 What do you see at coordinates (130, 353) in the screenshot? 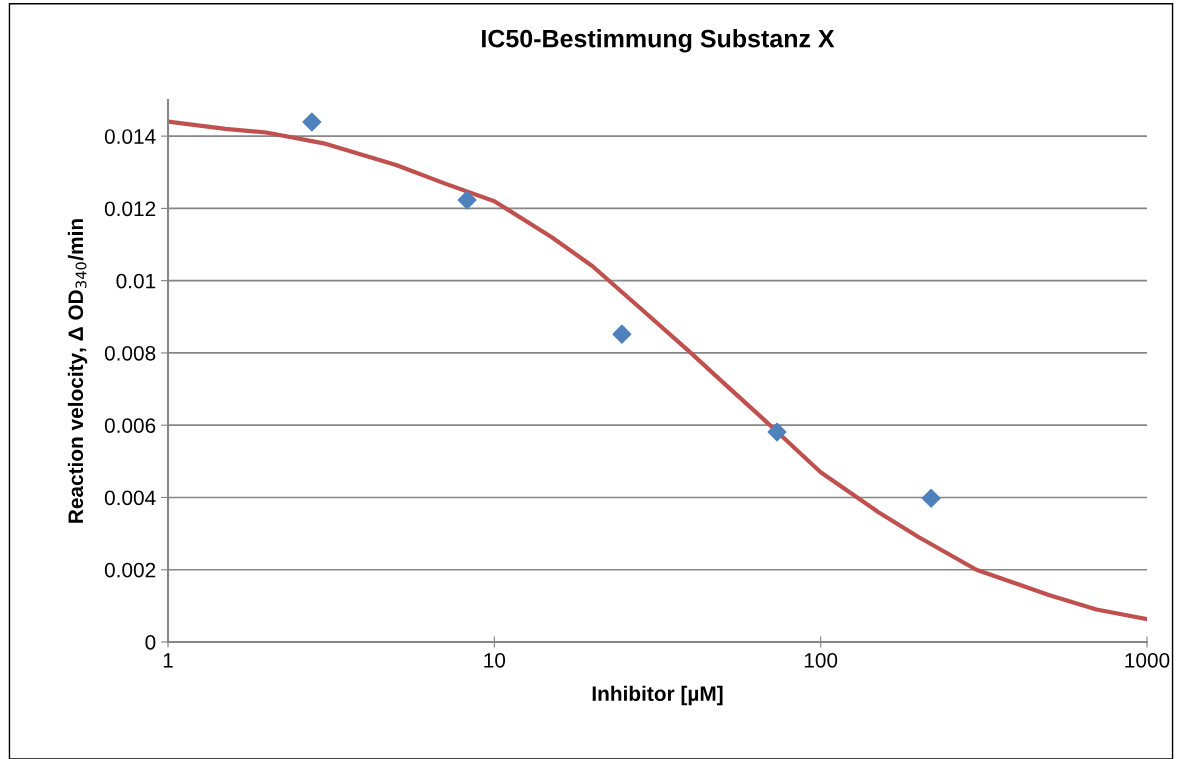
I see `y-tick-label: 0.008` at bounding box center [130, 353].